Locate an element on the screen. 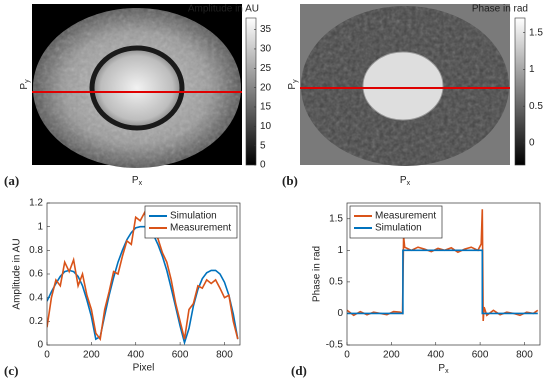 The height and width of the screenshot is (379, 550). y-axis-label: Phase in rad is located at coordinates (317, 274).